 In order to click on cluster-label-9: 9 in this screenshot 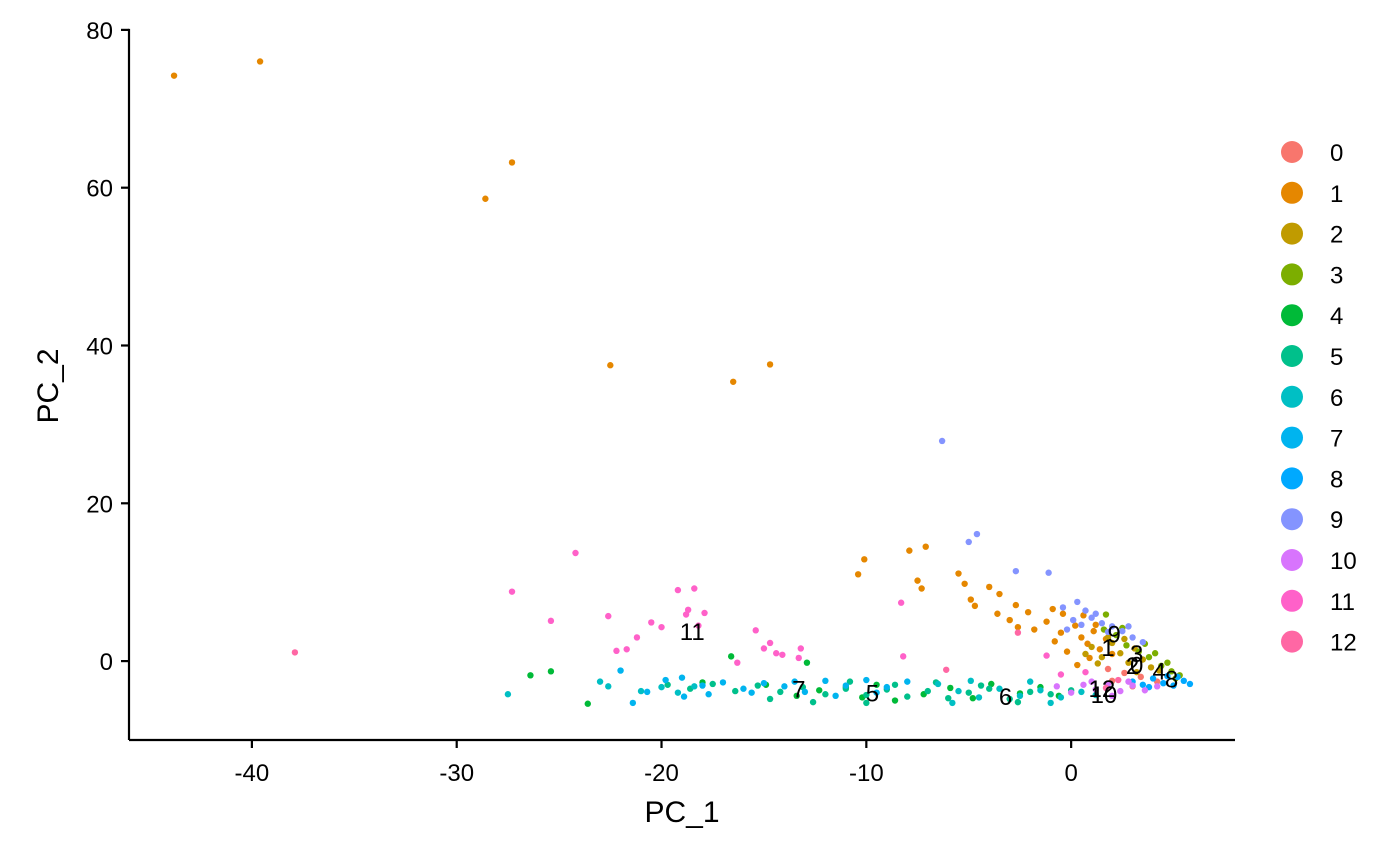, I will do `click(1113, 634)`.